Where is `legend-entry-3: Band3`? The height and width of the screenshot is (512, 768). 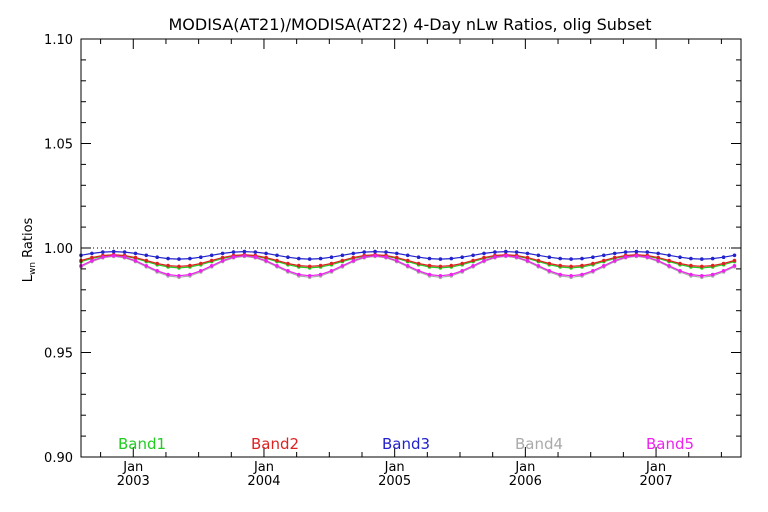
legend-entry-3: Band3 is located at coordinates (406, 444).